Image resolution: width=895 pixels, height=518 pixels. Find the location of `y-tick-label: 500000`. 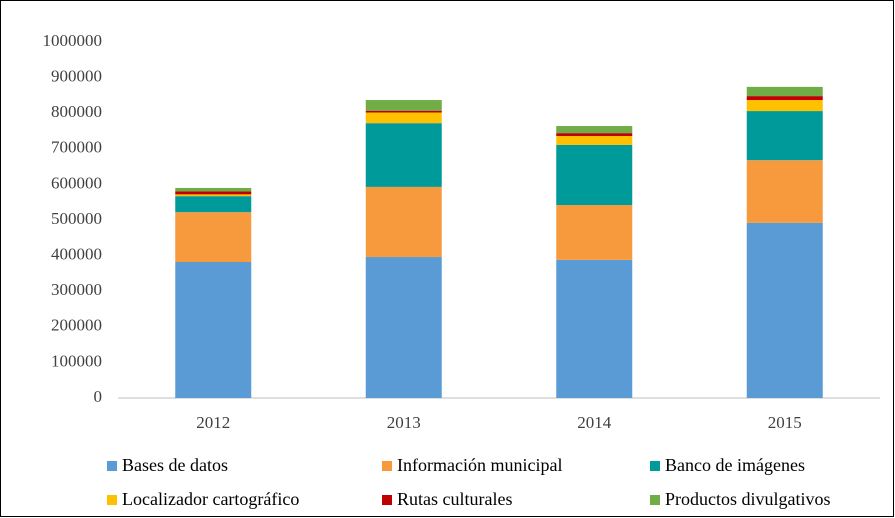

y-tick-label: 500000 is located at coordinates (76, 218).